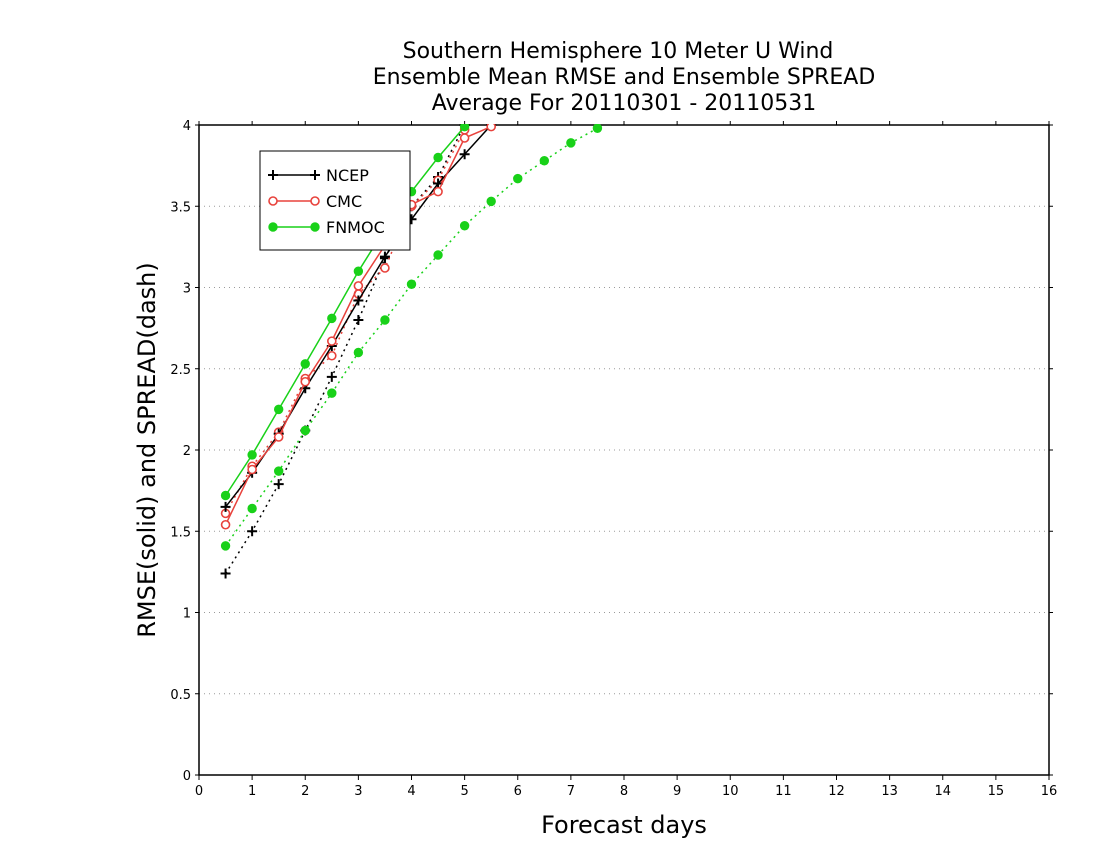 Image resolution: width=1100 pixels, height=850 pixels. I want to click on series-cmc-rmse, so click(358, 327).